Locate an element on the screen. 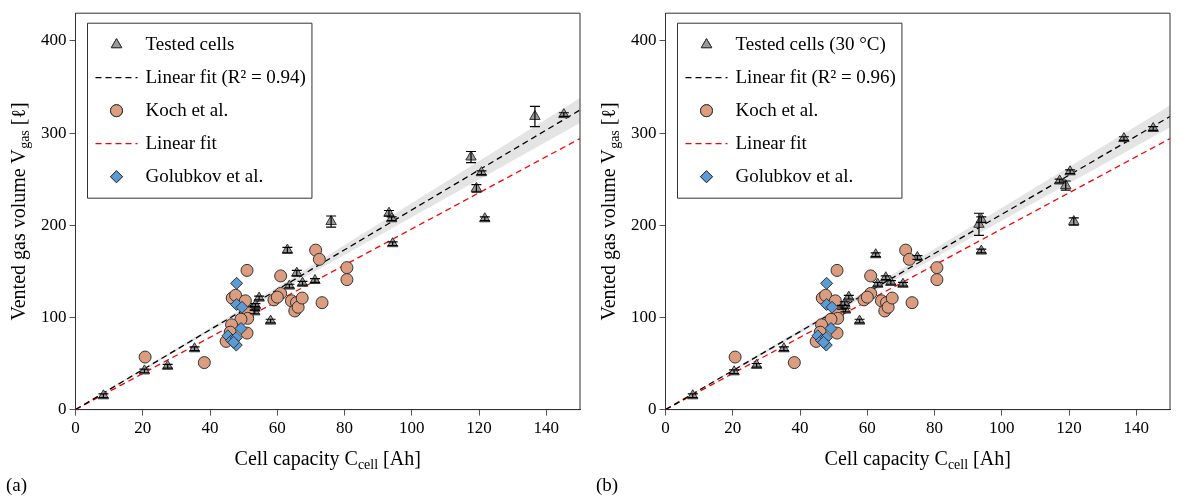  legend-label: Linear fit (R² = 0.94) is located at coordinates (225, 76).